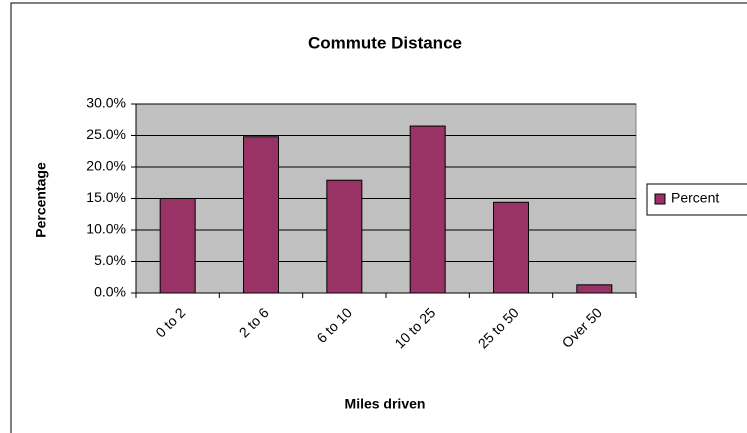 This screenshot has width=747, height=433. I want to click on chart-title: Commute Distance, so click(385, 42).